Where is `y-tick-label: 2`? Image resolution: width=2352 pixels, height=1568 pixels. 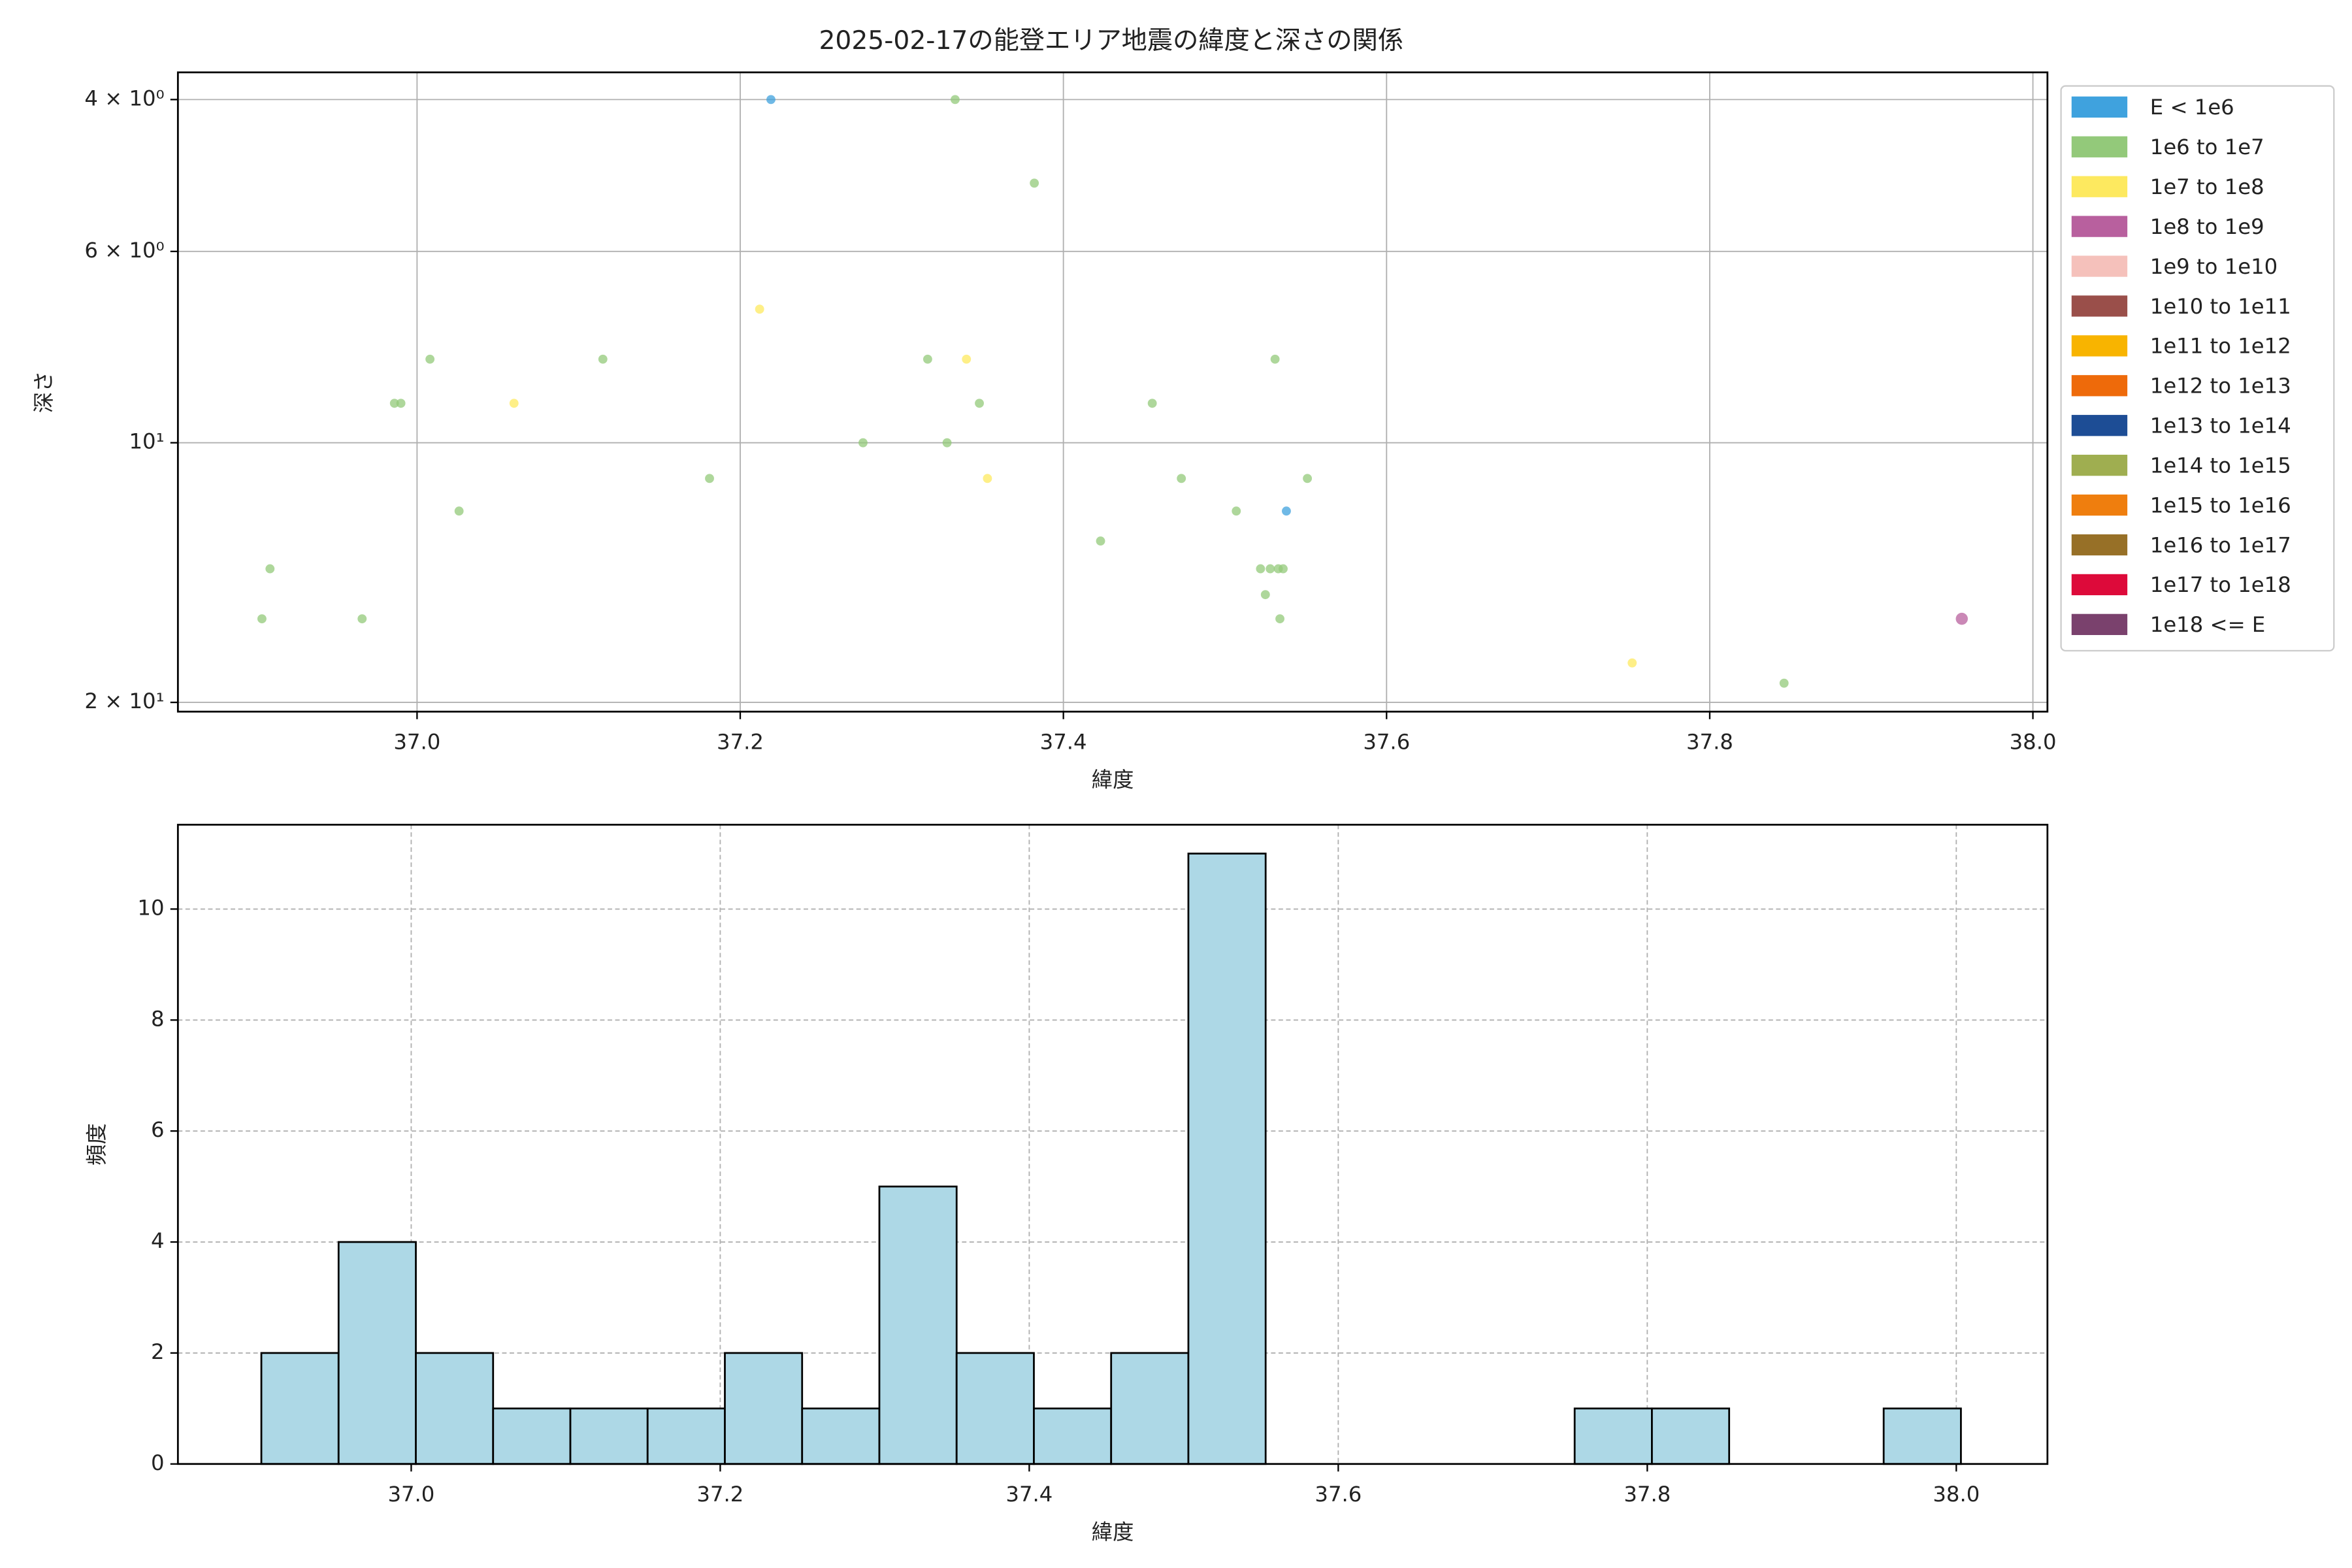 y-tick-label: 2 is located at coordinates (158, 1351).